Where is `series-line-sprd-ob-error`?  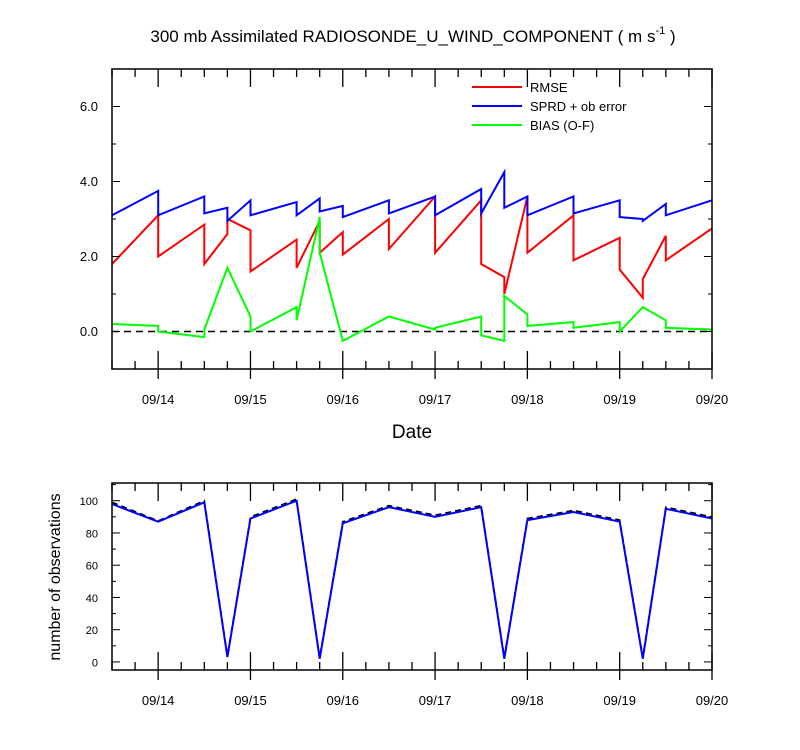 series-line-sprd-ob-error is located at coordinates (412, 196).